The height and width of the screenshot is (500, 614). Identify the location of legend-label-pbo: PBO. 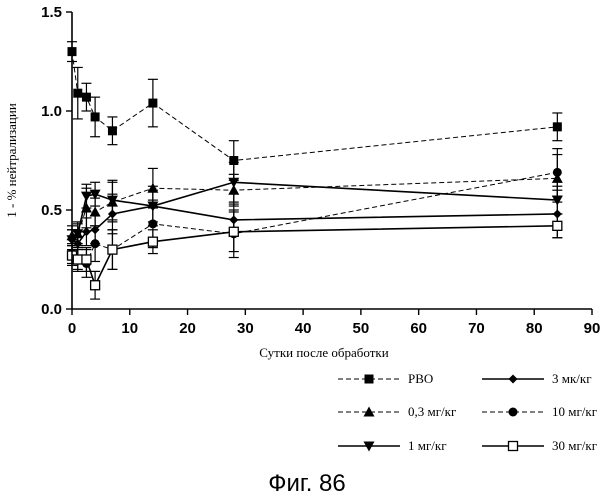
(420, 378).